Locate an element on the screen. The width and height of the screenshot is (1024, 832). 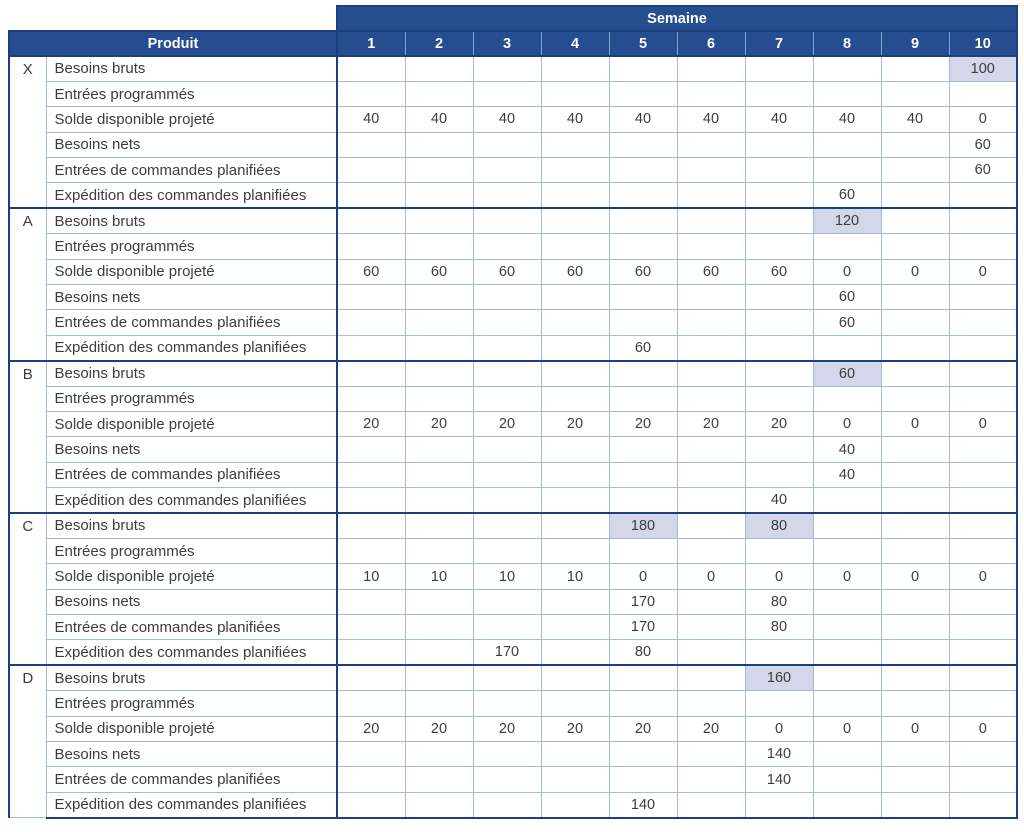
row-label-A-2: Entrées programmés is located at coordinates (191, 246).